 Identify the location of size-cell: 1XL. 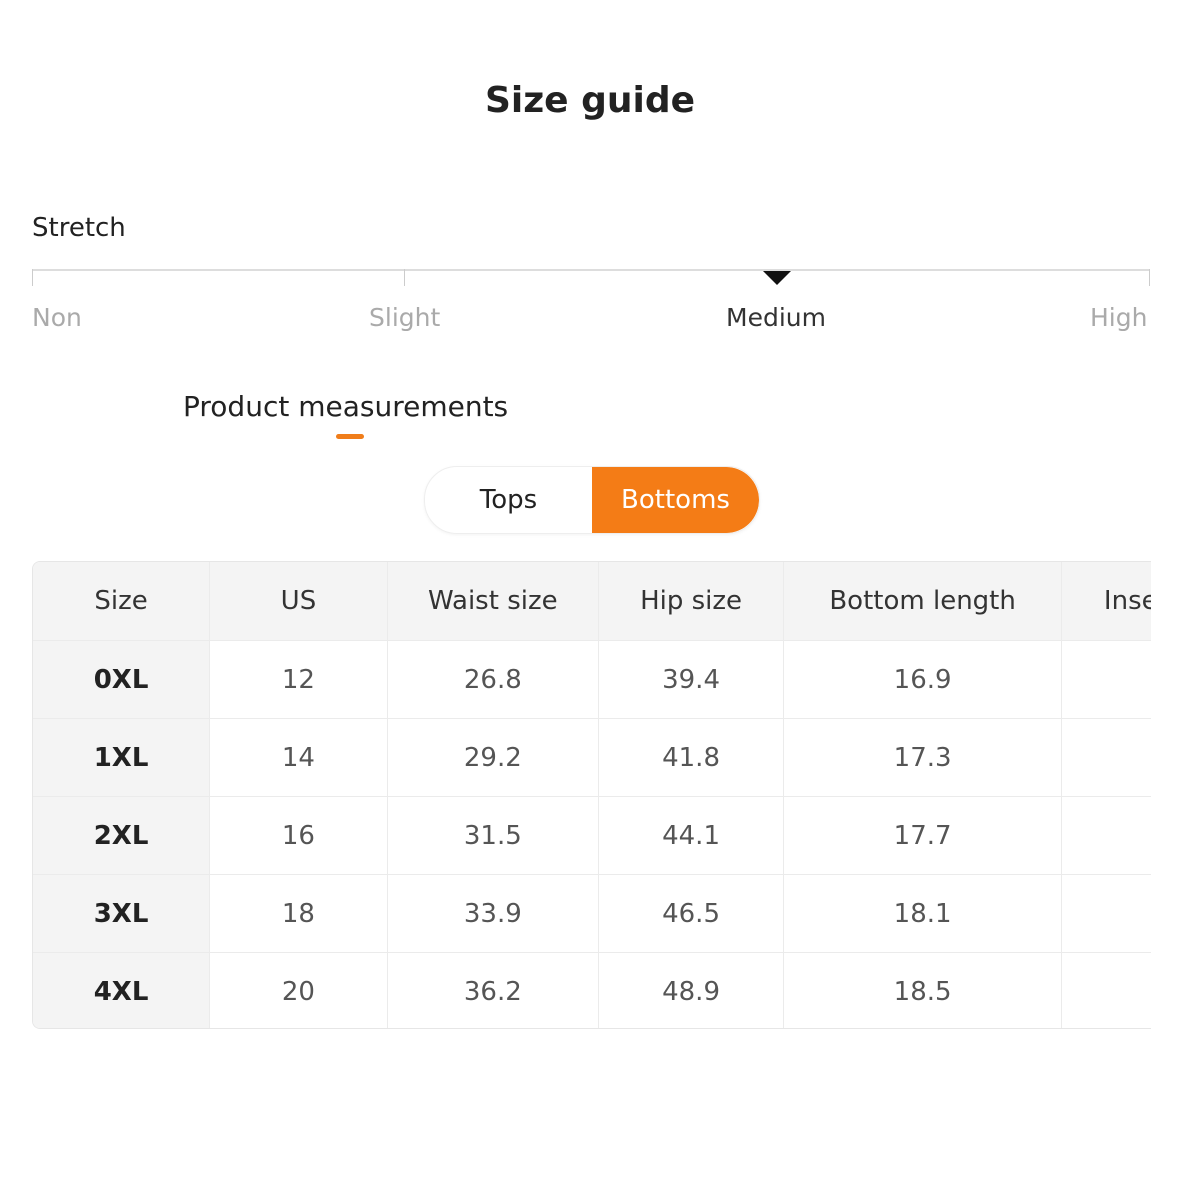
(122, 757).